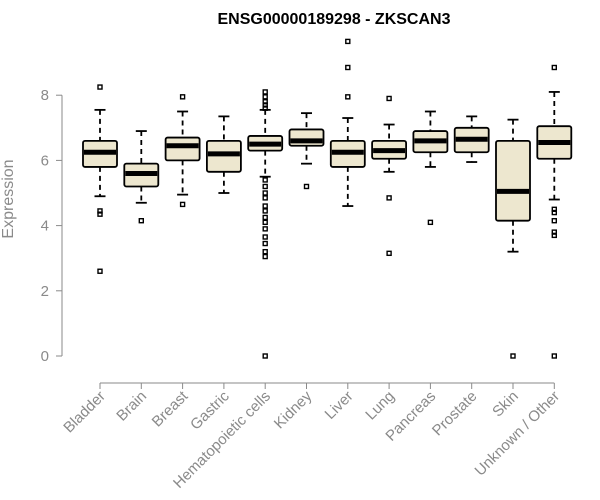 The height and width of the screenshot is (500, 600). What do you see at coordinates (347, 122) in the screenshot?
I see `box-group-liver` at bounding box center [347, 122].